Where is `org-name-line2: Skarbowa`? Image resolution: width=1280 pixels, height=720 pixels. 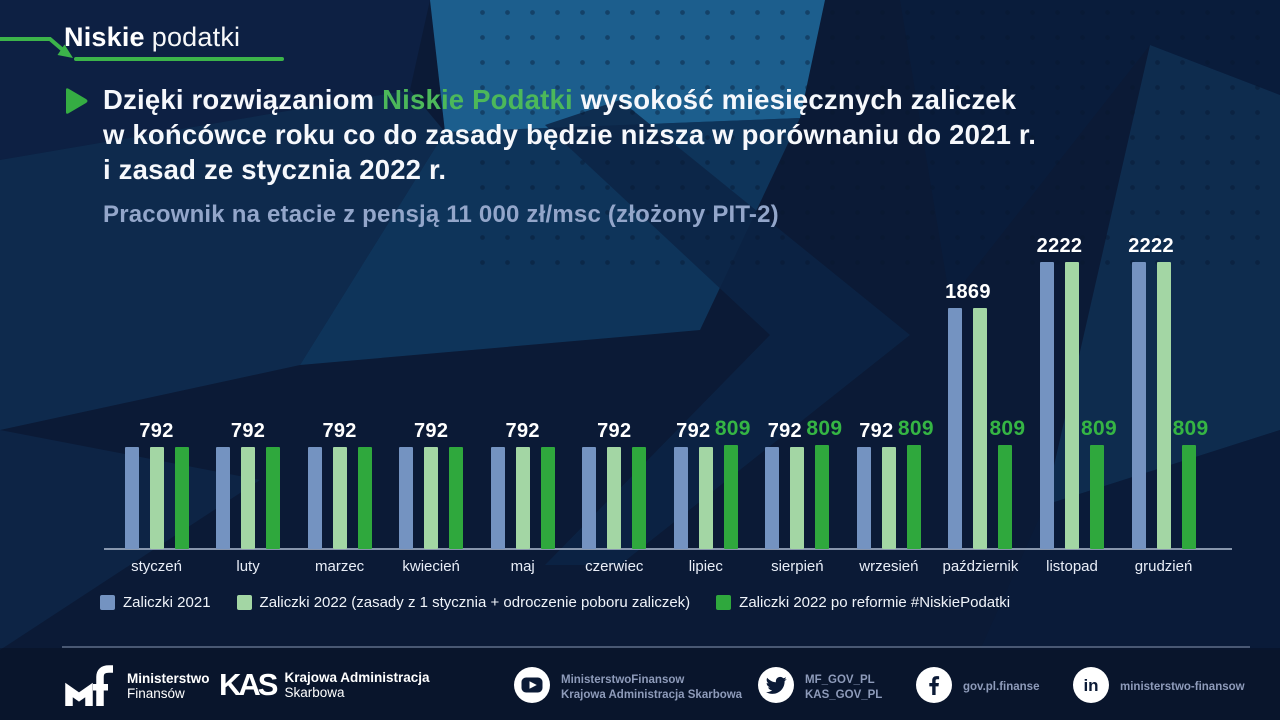 org-name-line2: Skarbowa is located at coordinates (314, 692).